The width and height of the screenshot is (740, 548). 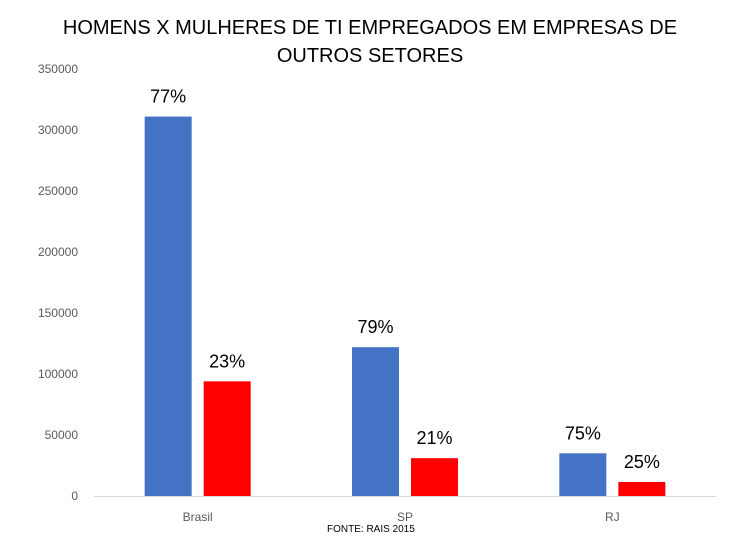 I want to click on y-tick-label: 100000, so click(x=58, y=374).